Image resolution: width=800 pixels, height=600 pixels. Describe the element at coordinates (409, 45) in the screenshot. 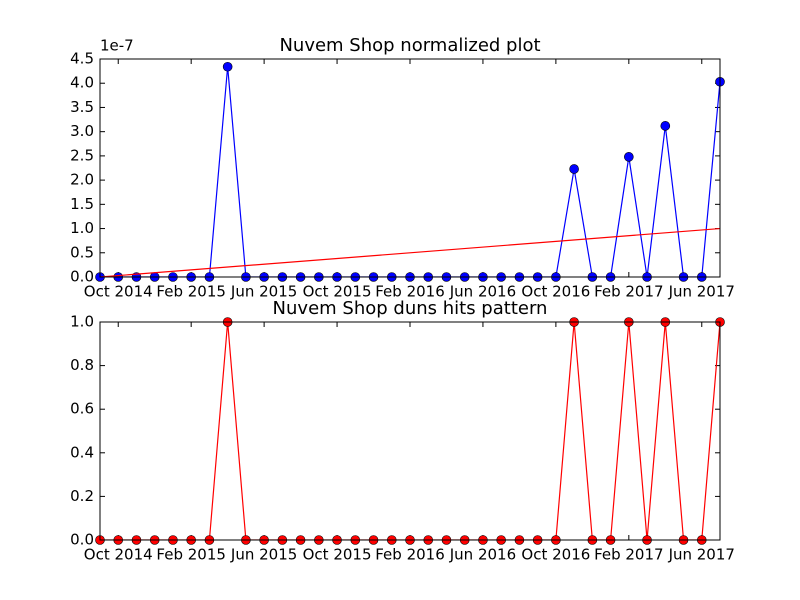

I see `chart-title: Nuvem Shop normalized plot` at that location.